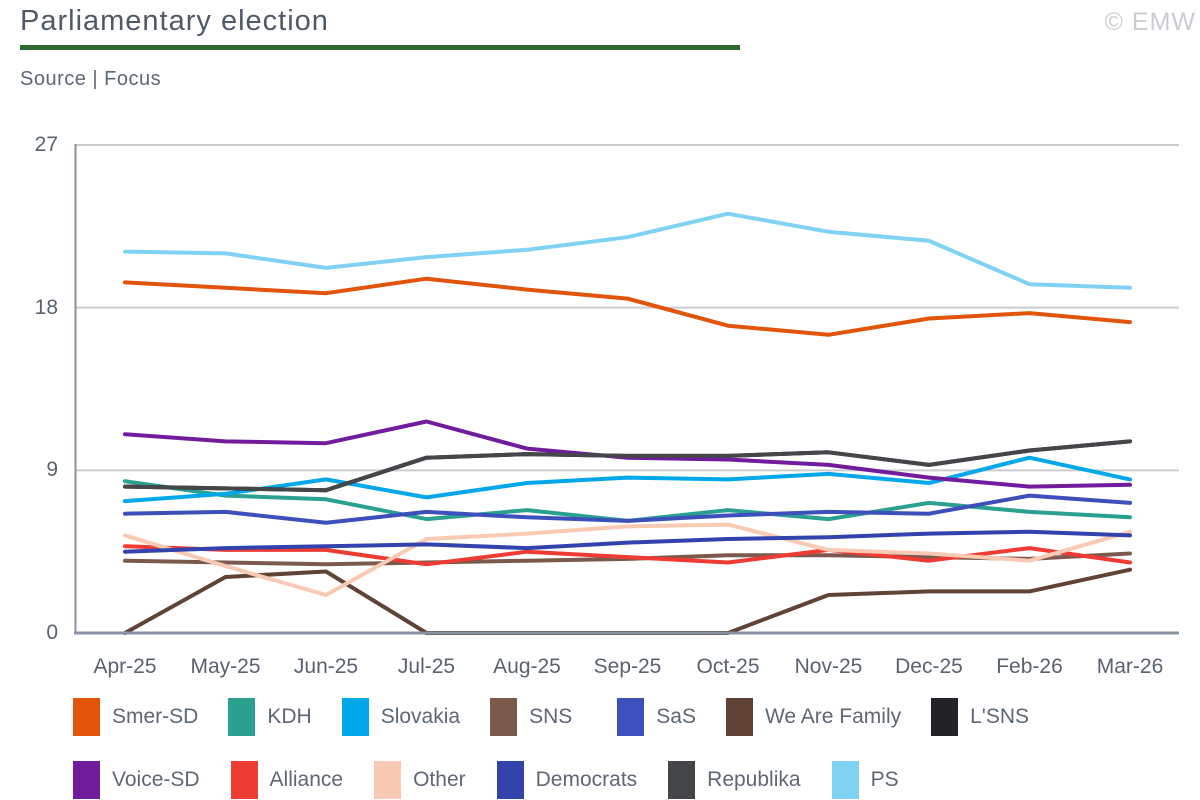 The width and height of the screenshot is (1200, 800). I want to click on legend-label: We Are Family, so click(833, 716).